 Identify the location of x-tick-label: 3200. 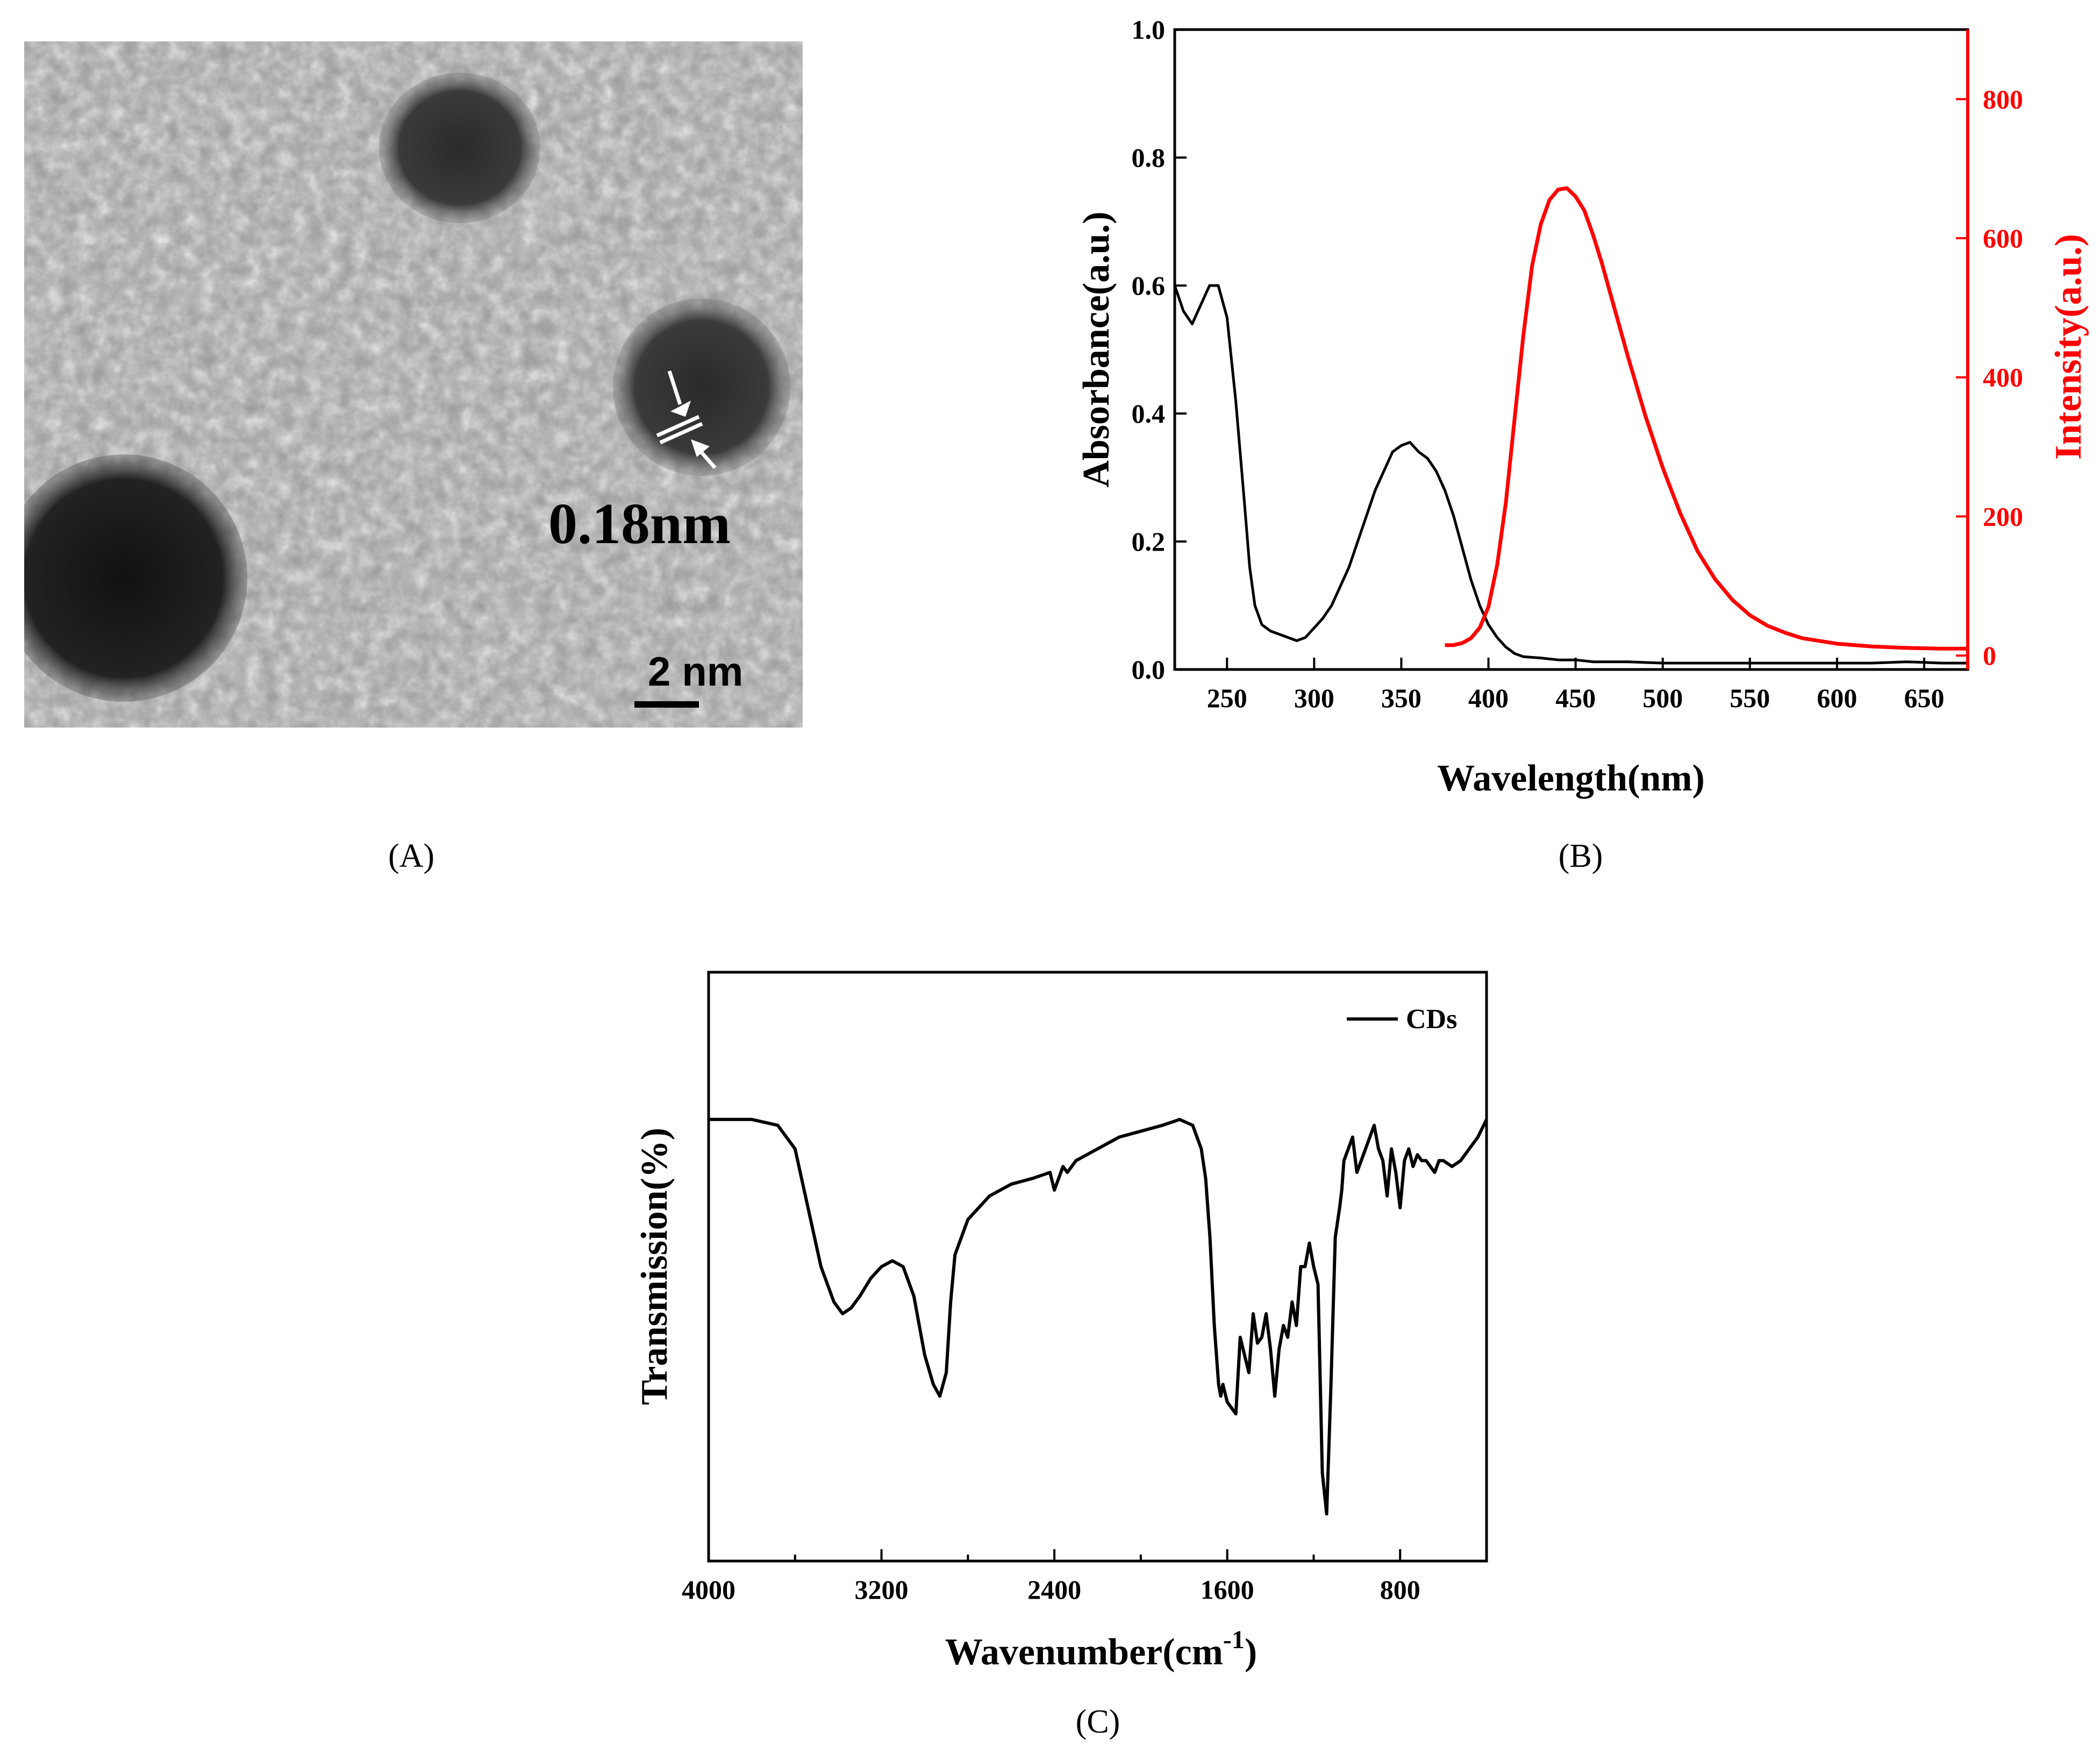
(882, 1589).